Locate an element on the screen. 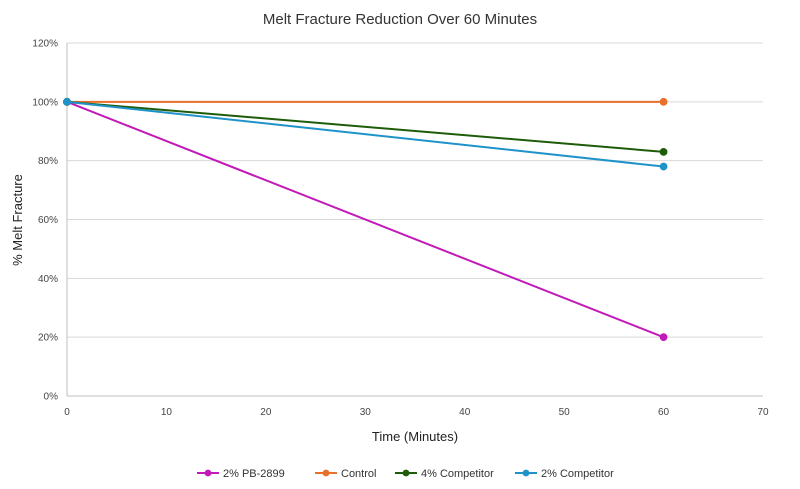  x-tick-label: 10 is located at coordinates (167, 412).